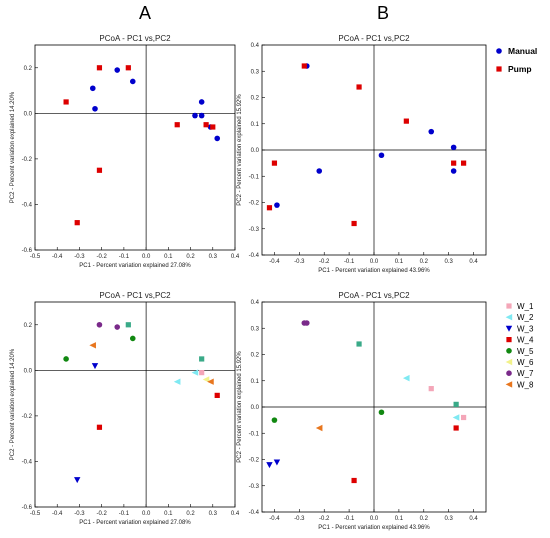 This screenshot has width=550, height=538. Describe the element at coordinates (383, 13) in the screenshot. I see `panel-letter-b: B` at that location.